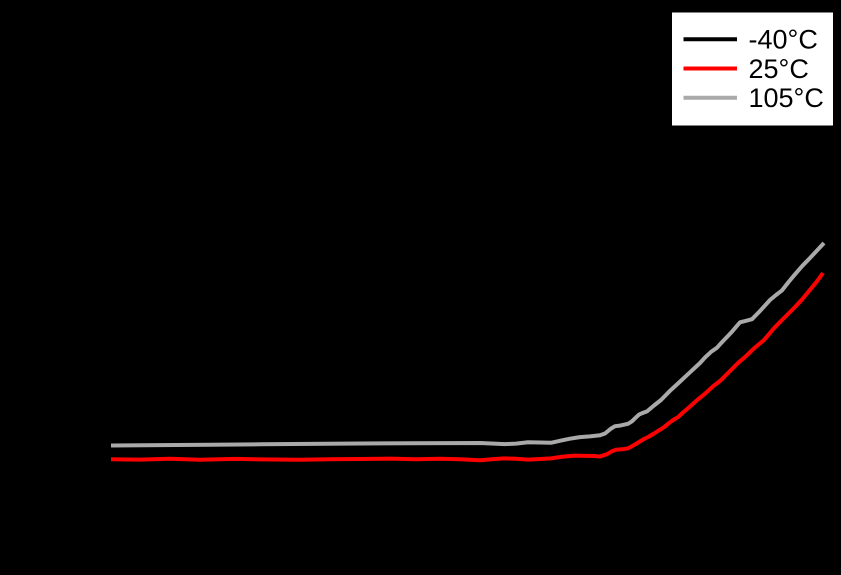 The width and height of the screenshot is (841, 575). Describe the element at coordinates (779, 69) in the screenshot. I see `svg-text: 25°C` at that location.